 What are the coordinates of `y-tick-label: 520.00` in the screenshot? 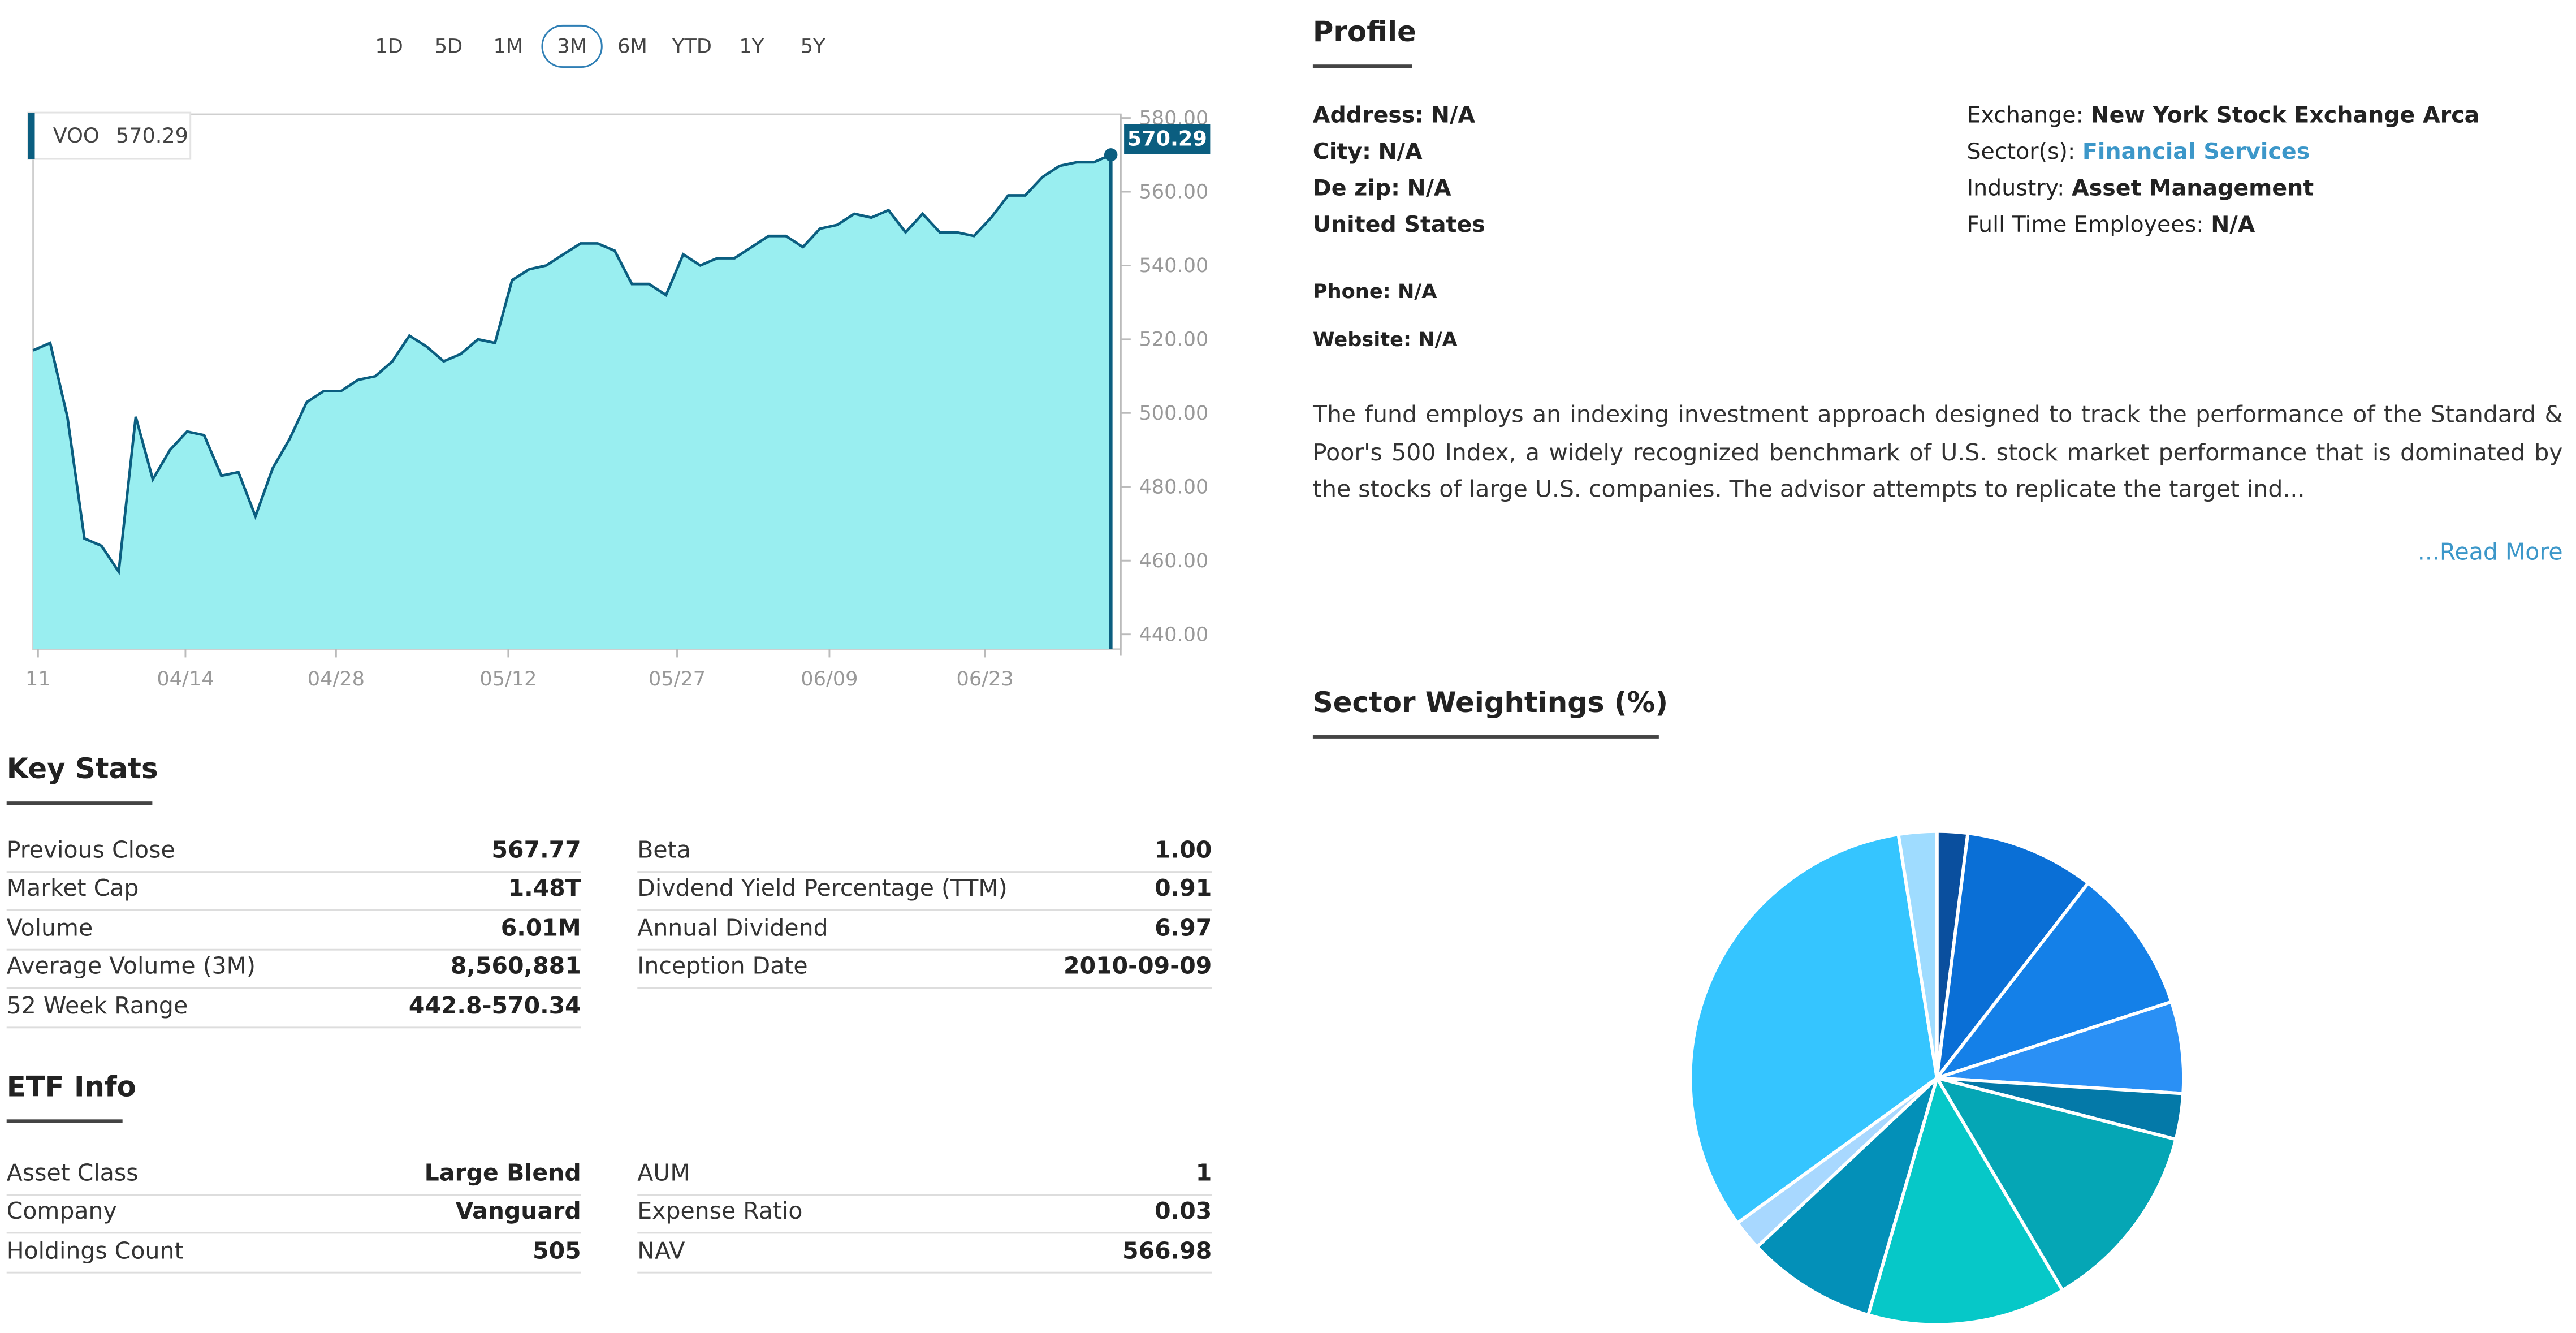 It's located at (1173, 339).